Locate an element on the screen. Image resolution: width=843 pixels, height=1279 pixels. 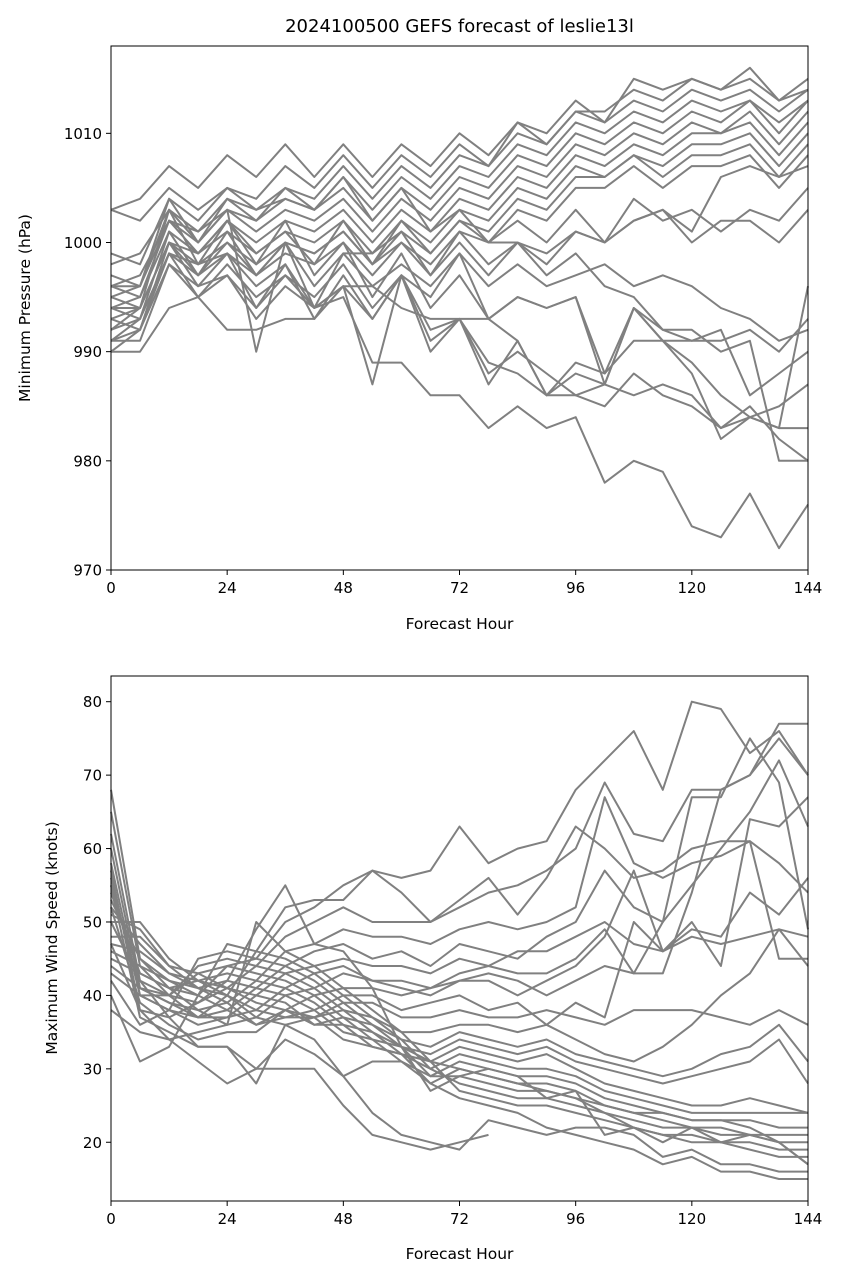
pressure-x-tick-label: 0 is located at coordinates (111, 588).